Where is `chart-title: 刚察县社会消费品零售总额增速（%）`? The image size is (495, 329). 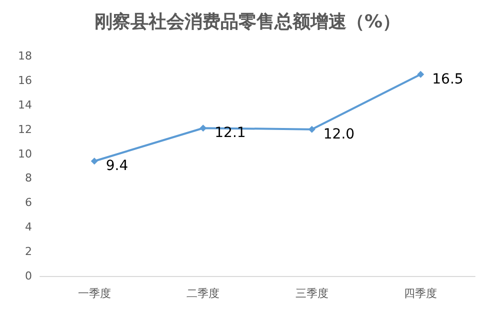 chart-title: 刚察县社会消费品零售总额增速（%） is located at coordinates (247, 22).